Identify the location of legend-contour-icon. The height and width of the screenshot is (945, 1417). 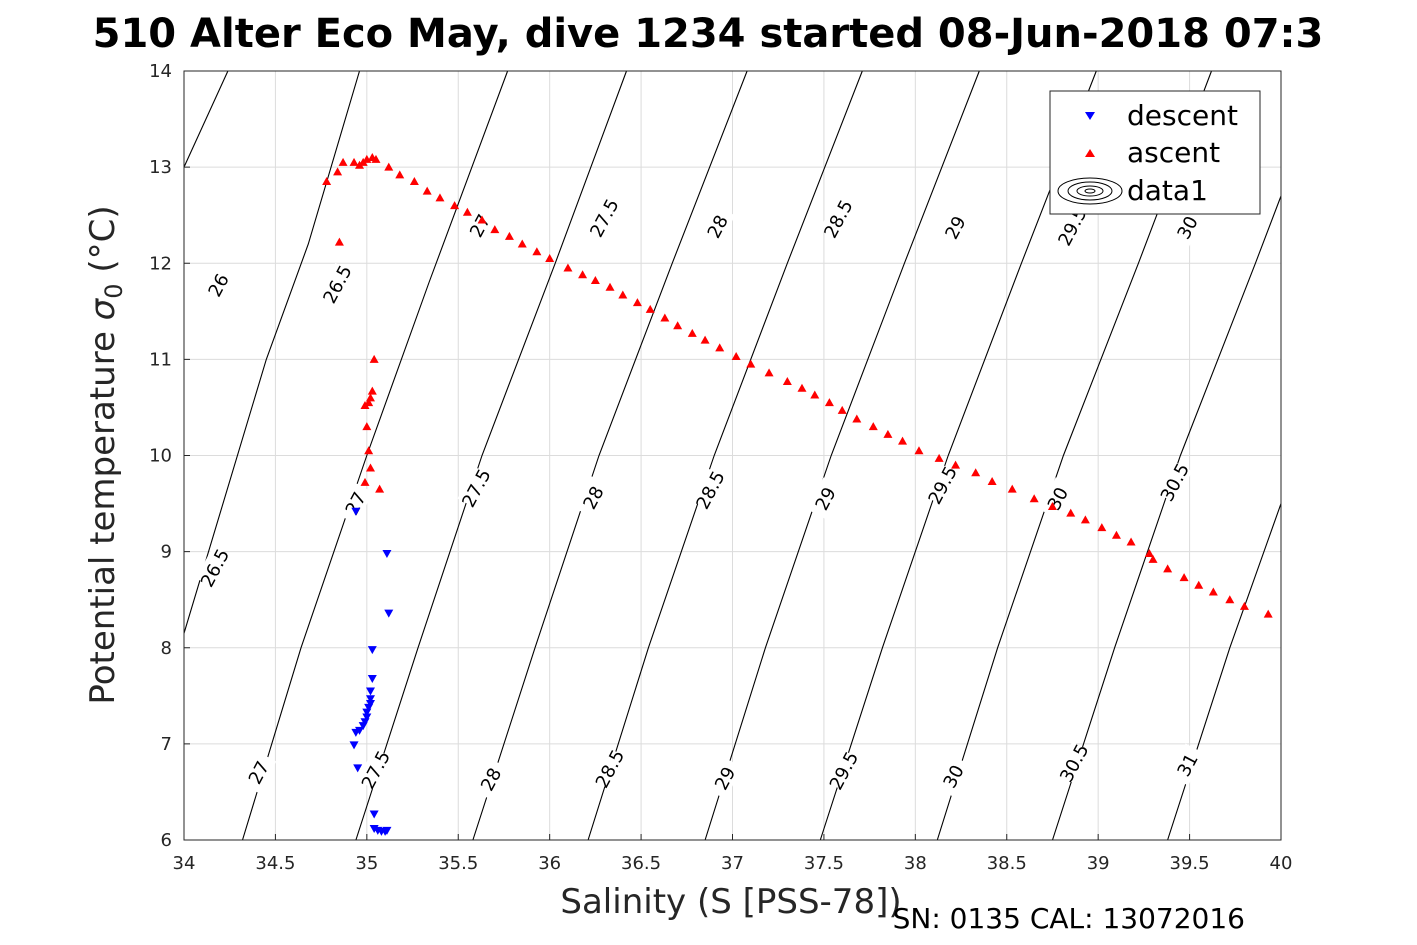
(1090, 191).